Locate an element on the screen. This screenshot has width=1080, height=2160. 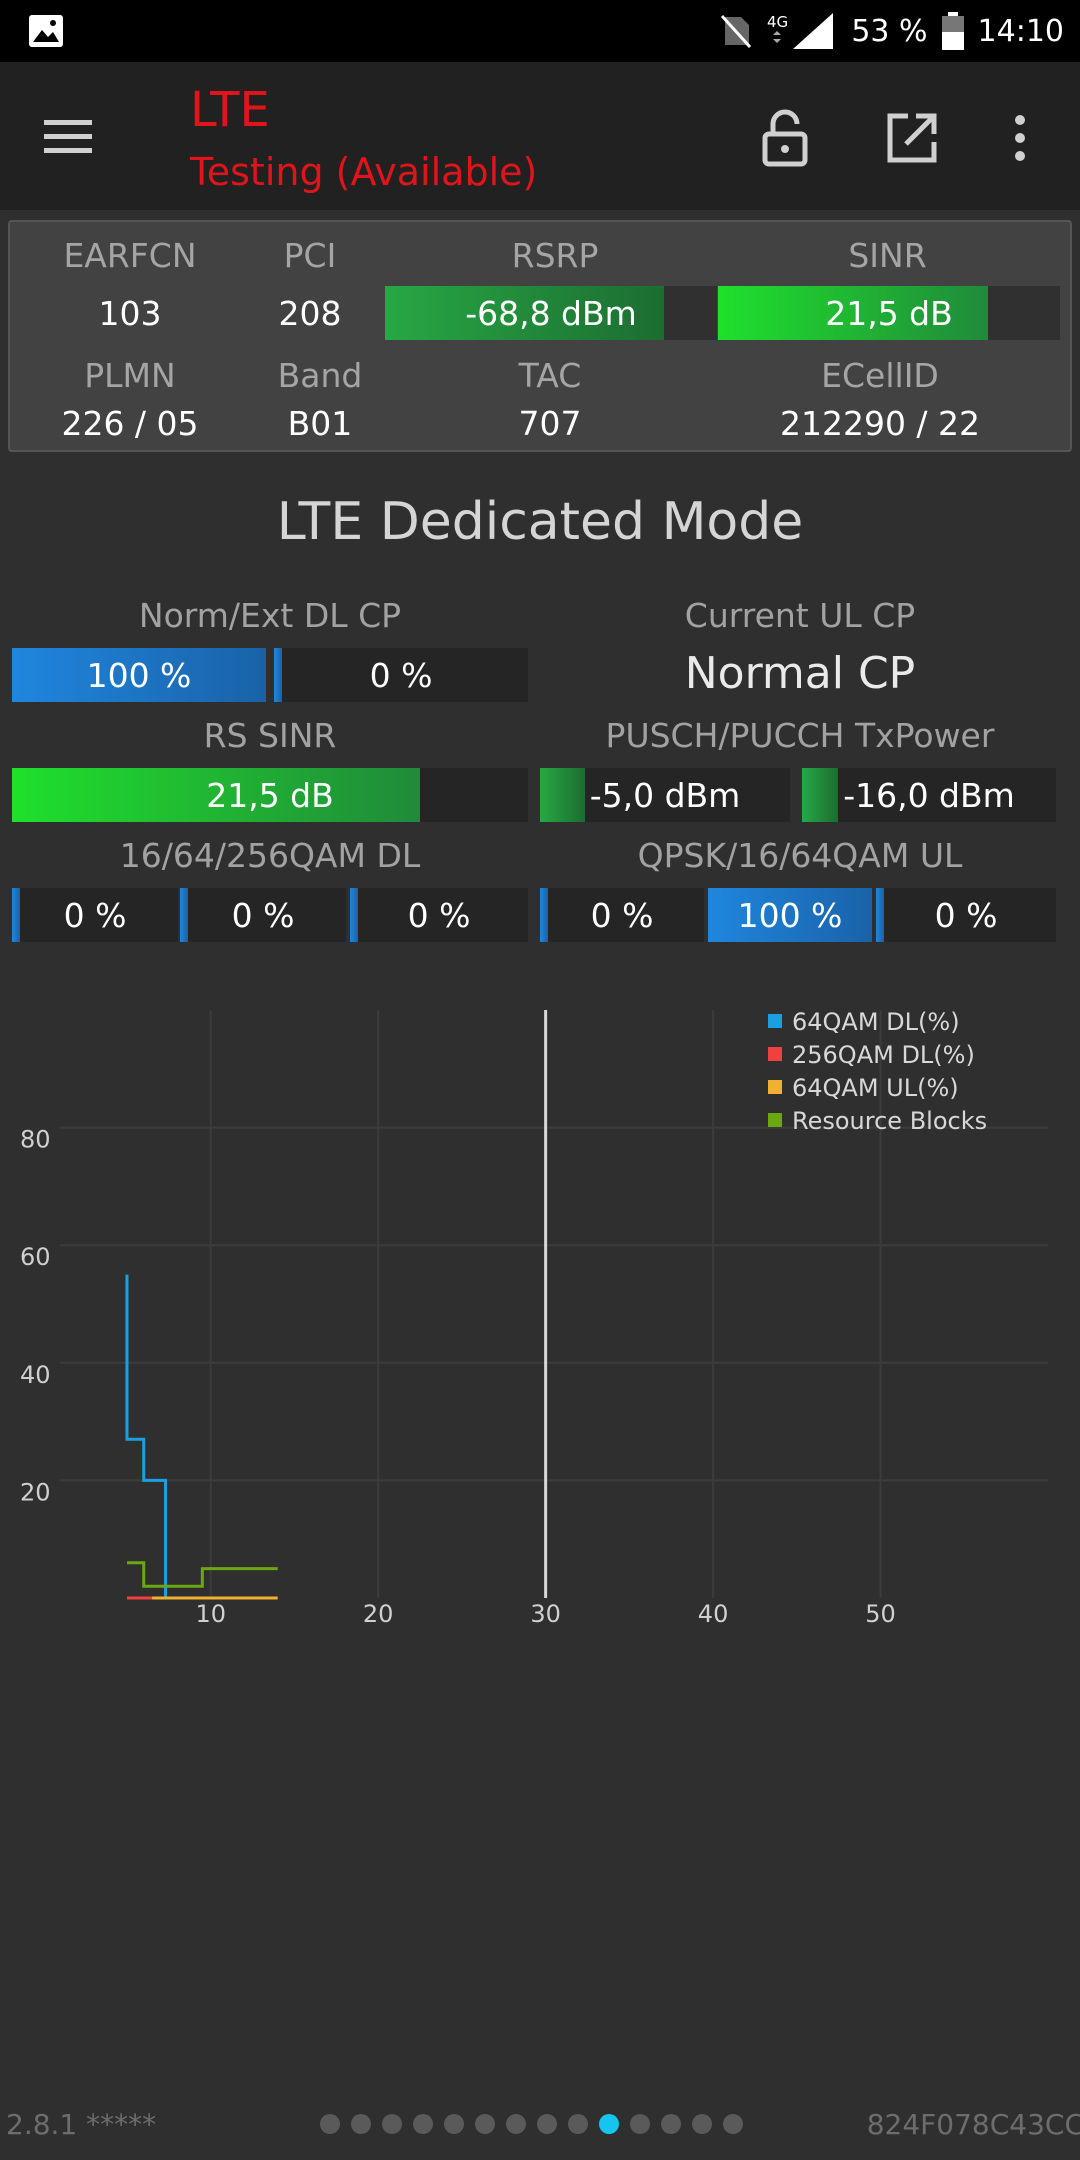
x-tick-label: 20 is located at coordinates (378, 1614).